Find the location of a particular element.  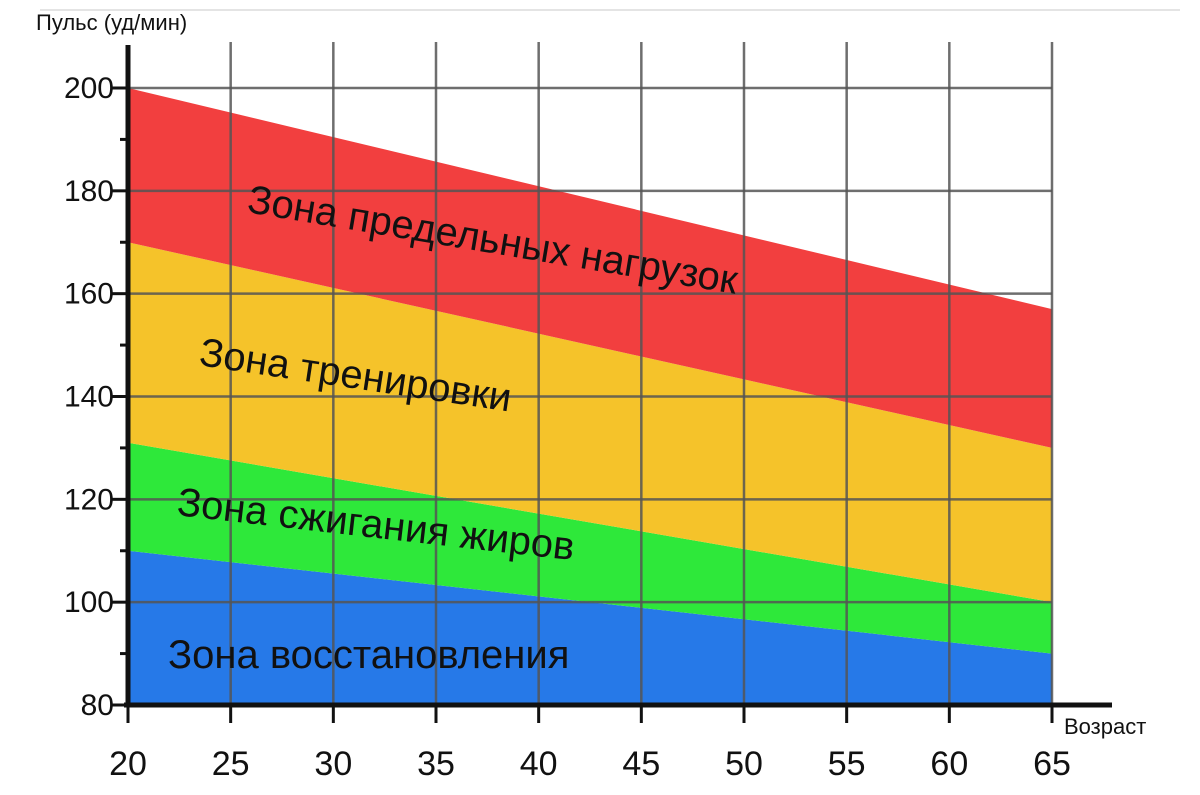

zone-label-1: Зона восстановления is located at coordinates (368, 655).